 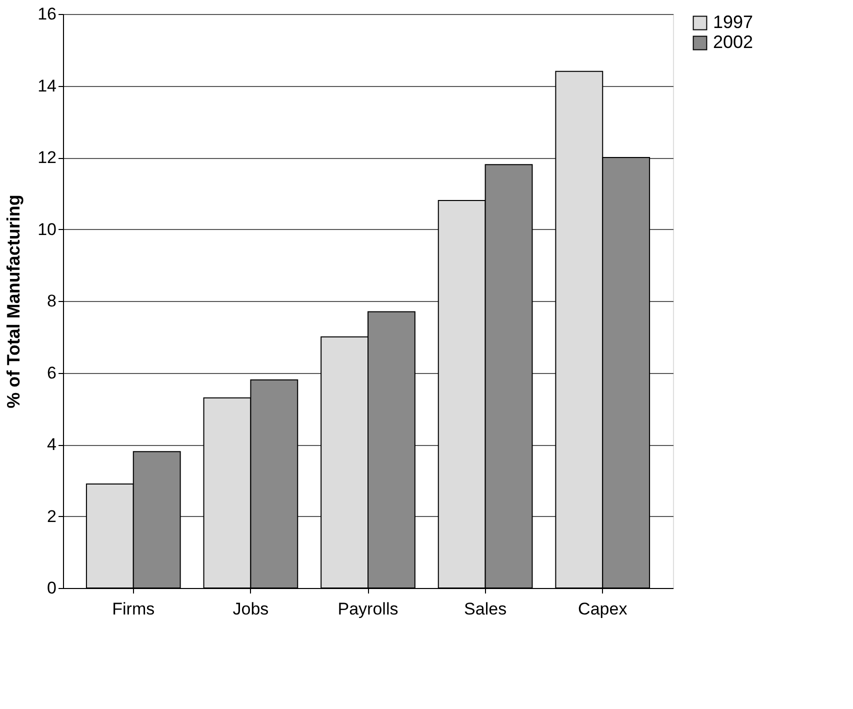 I want to click on y-tick-label: 16, so click(x=47, y=14).